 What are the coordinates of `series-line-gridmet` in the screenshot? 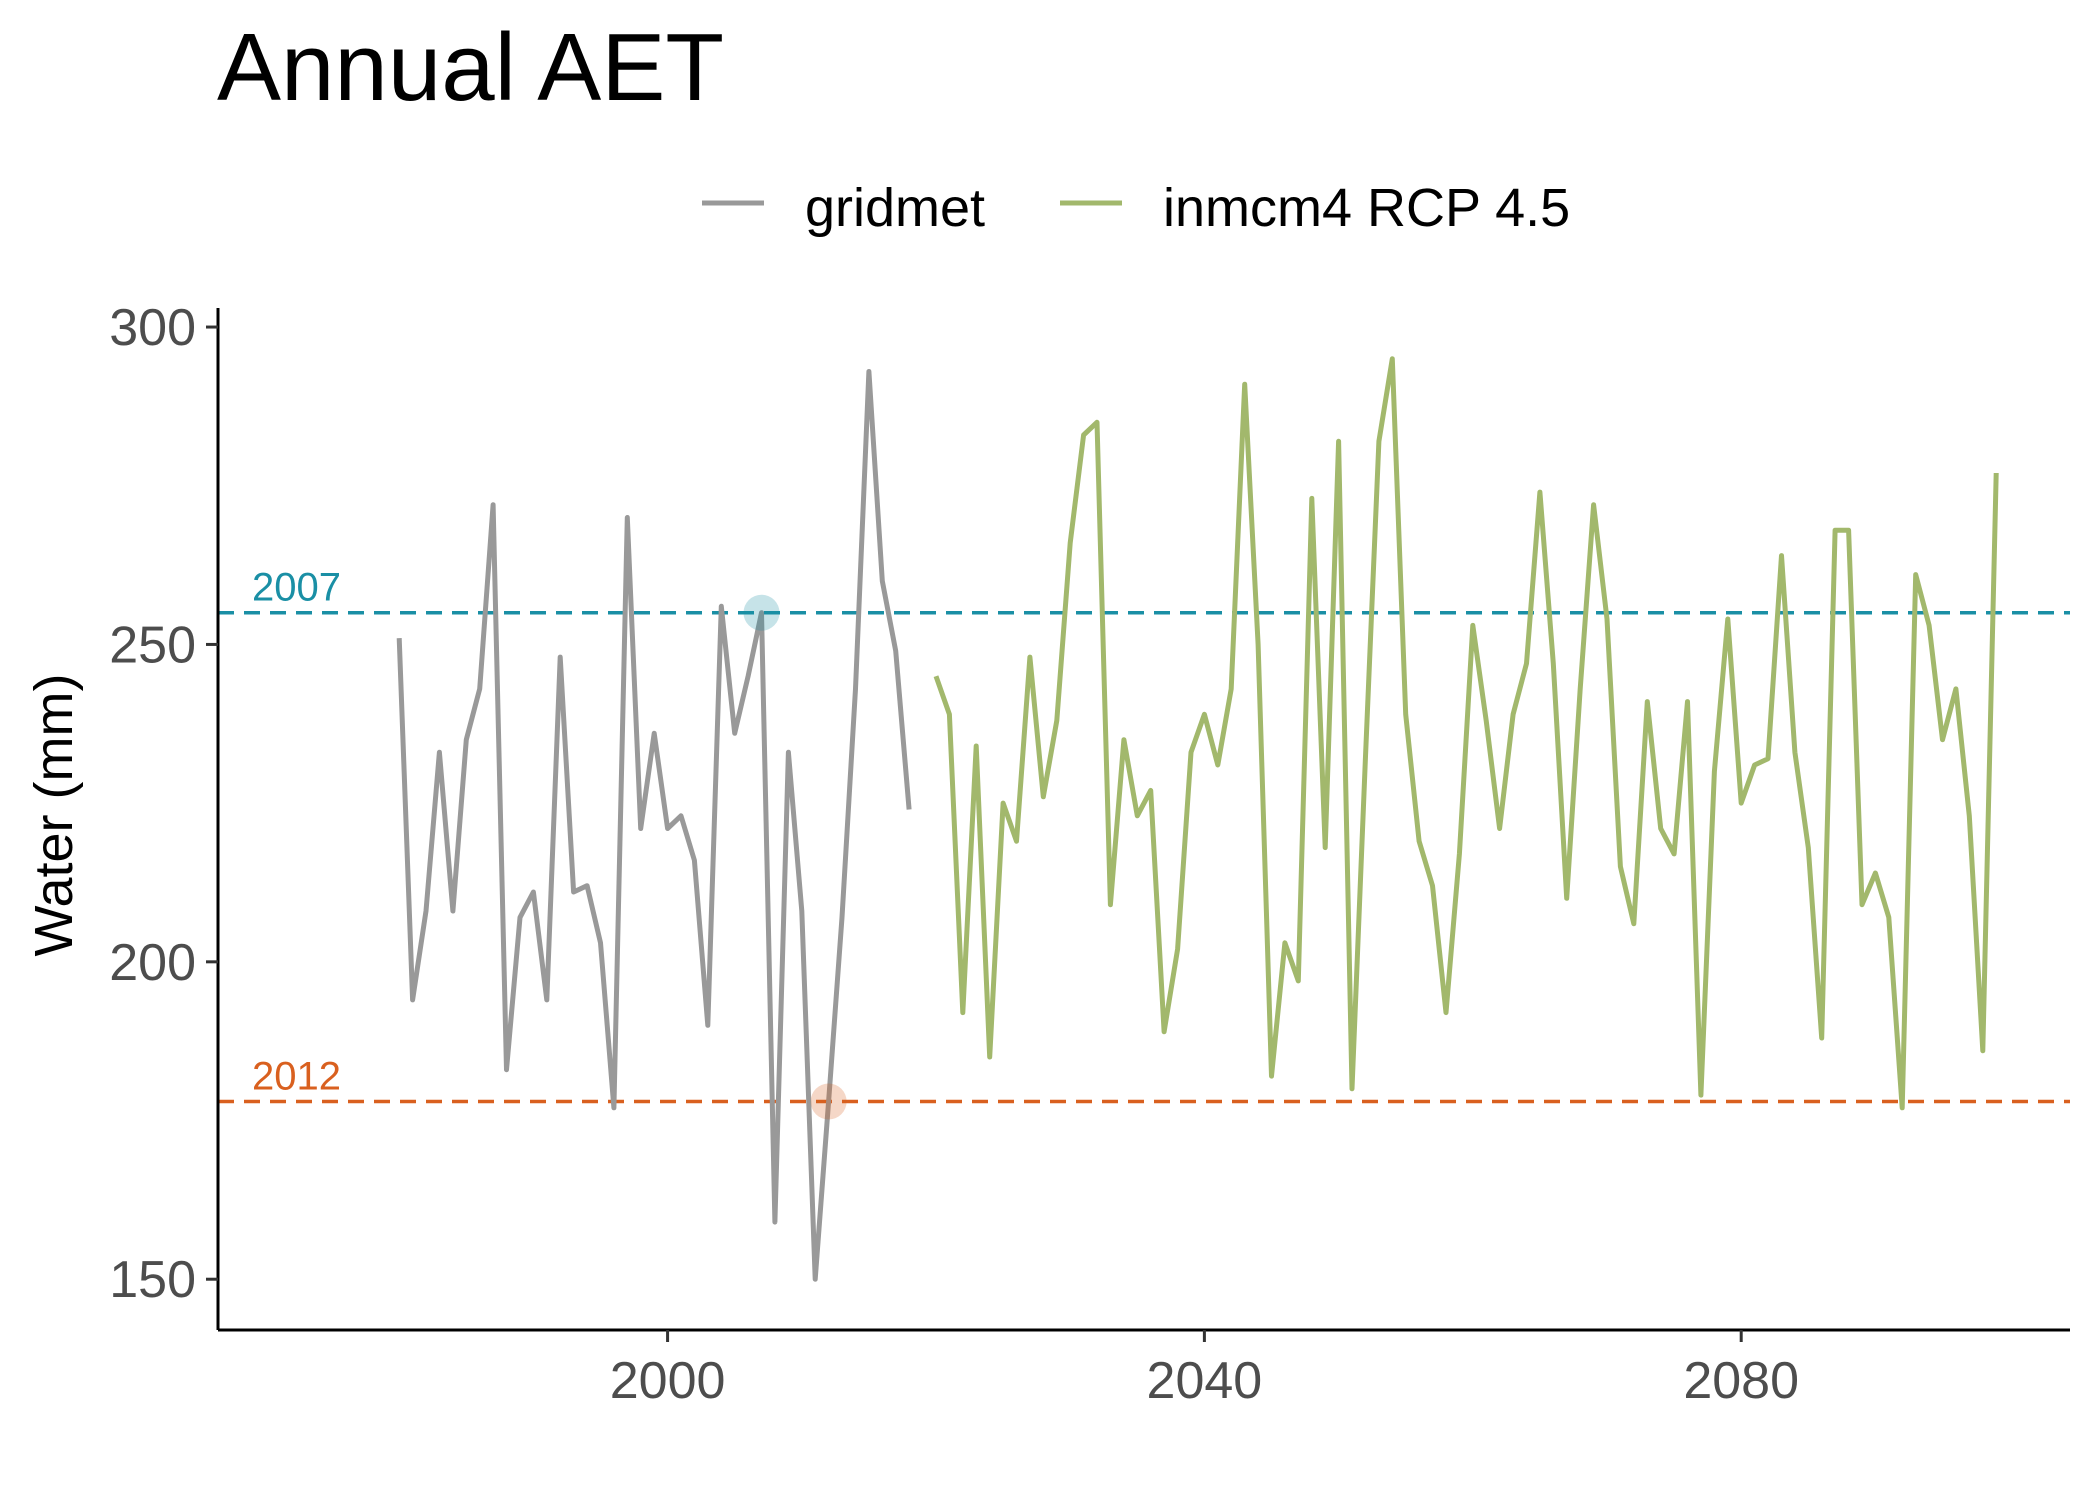 It's located at (654, 825).